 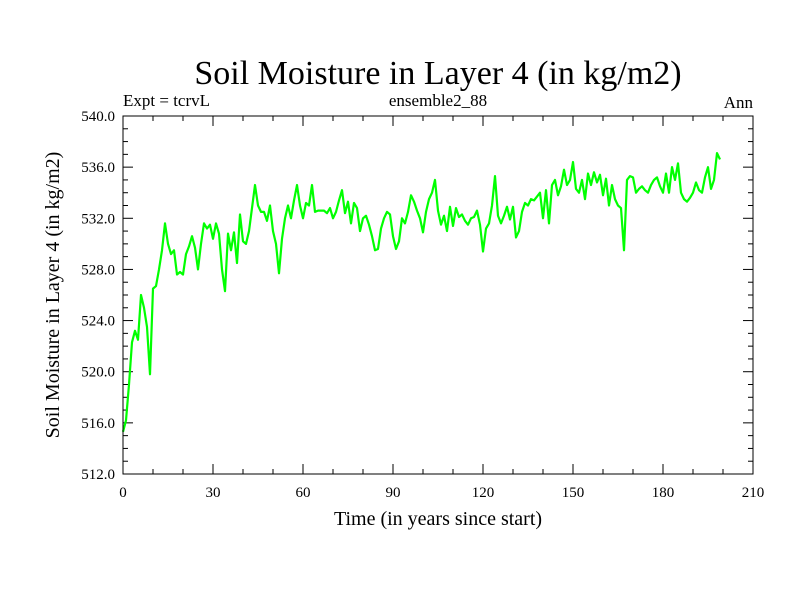 What do you see at coordinates (98, 475) in the screenshot?
I see `y-tick-label: 512.0` at bounding box center [98, 475].